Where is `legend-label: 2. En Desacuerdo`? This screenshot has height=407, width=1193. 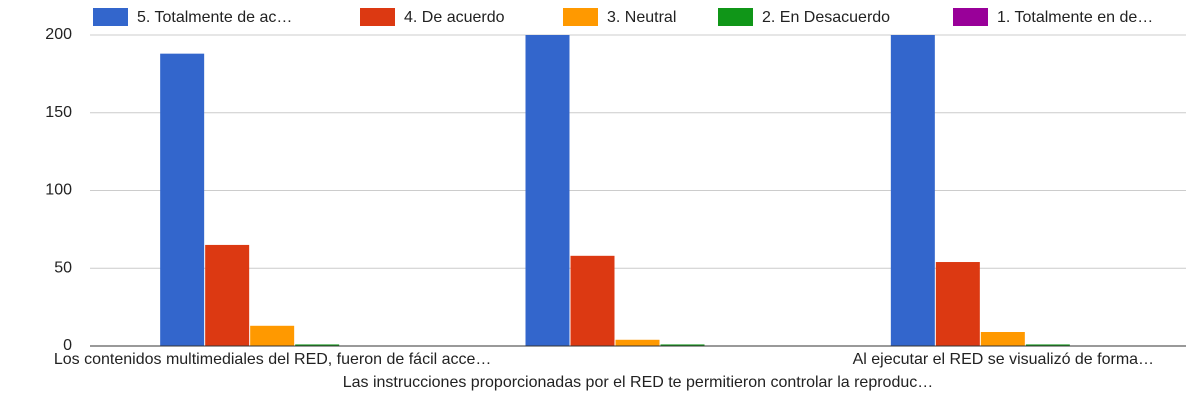 legend-label: 2. En Desacuerdo is located at coordinates (826, 17).